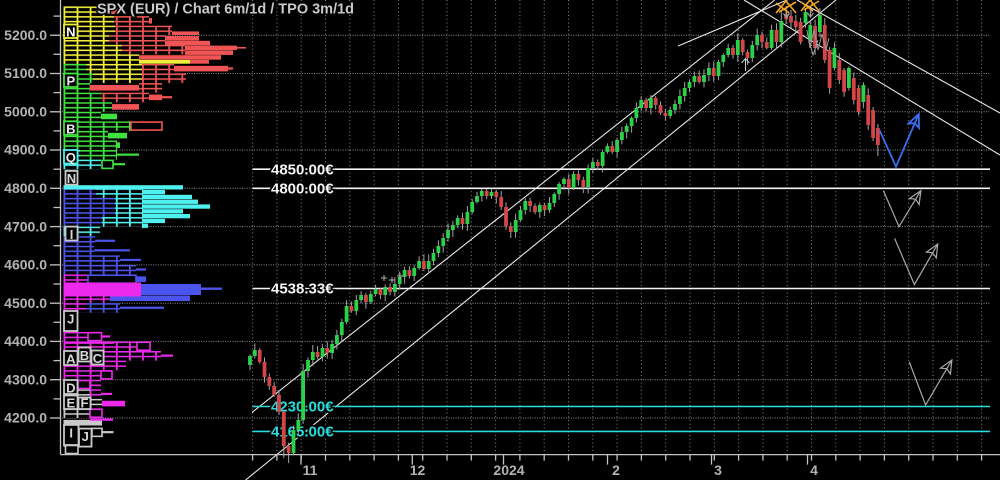 The image size is (1000, 480). What do you see at coordinates (718, 470) in the screenshot?
I see `svg-text: 3` at bounding box center [718, 470].